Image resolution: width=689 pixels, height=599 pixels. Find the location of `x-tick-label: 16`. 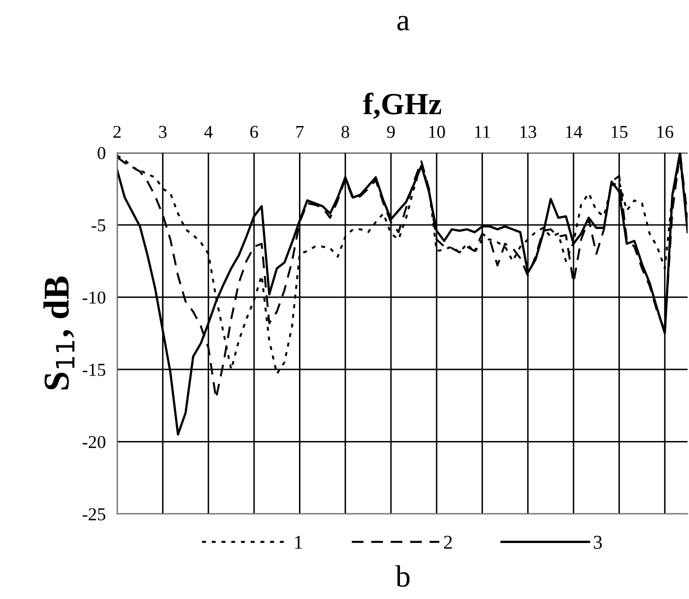

x-tick-label: 16 is located at coordinates (665, 132).